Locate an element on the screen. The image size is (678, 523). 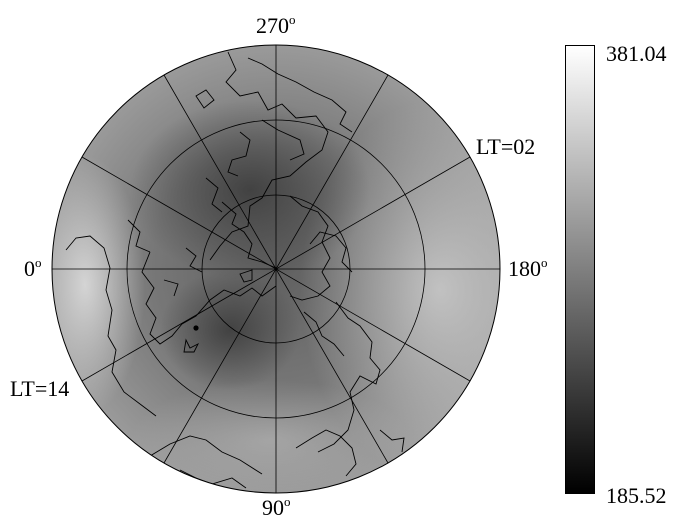
longitude-label-90: 90o is located at coordinates (276, 507).